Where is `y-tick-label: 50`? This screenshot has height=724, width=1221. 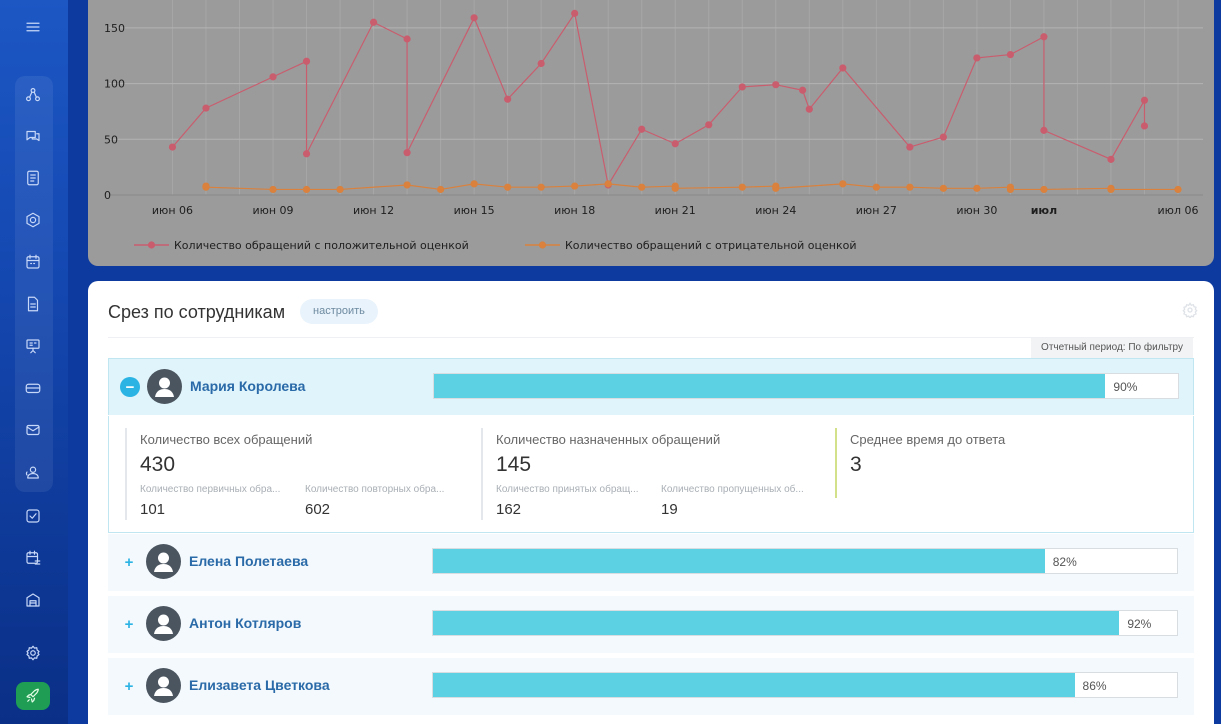
y-tick-label: 50 is located at coordinates (111, 139).